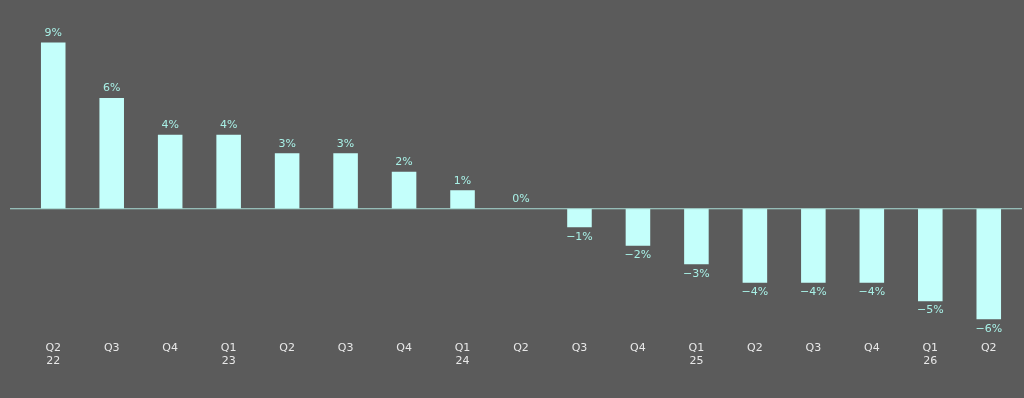 Image resolution: width=1024 pixels, height=398 pixels. I want to click on data-label: 9%, so click(53, 32).